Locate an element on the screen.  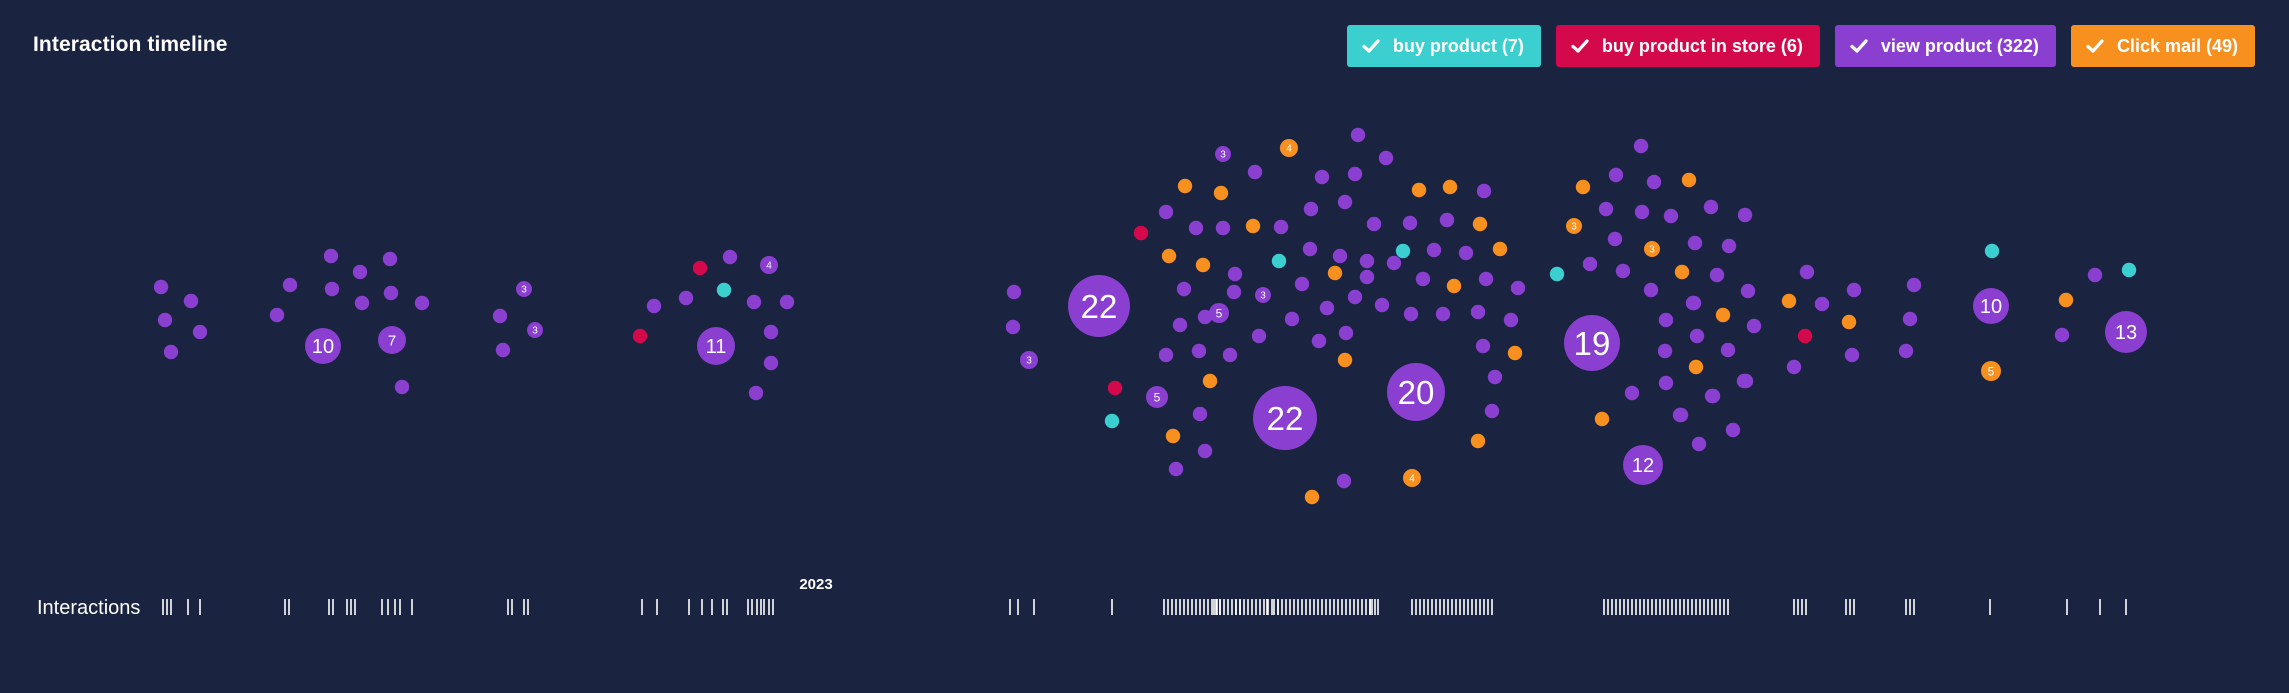
cluster-bubble: 5 is located at coordinates (1157, 397).